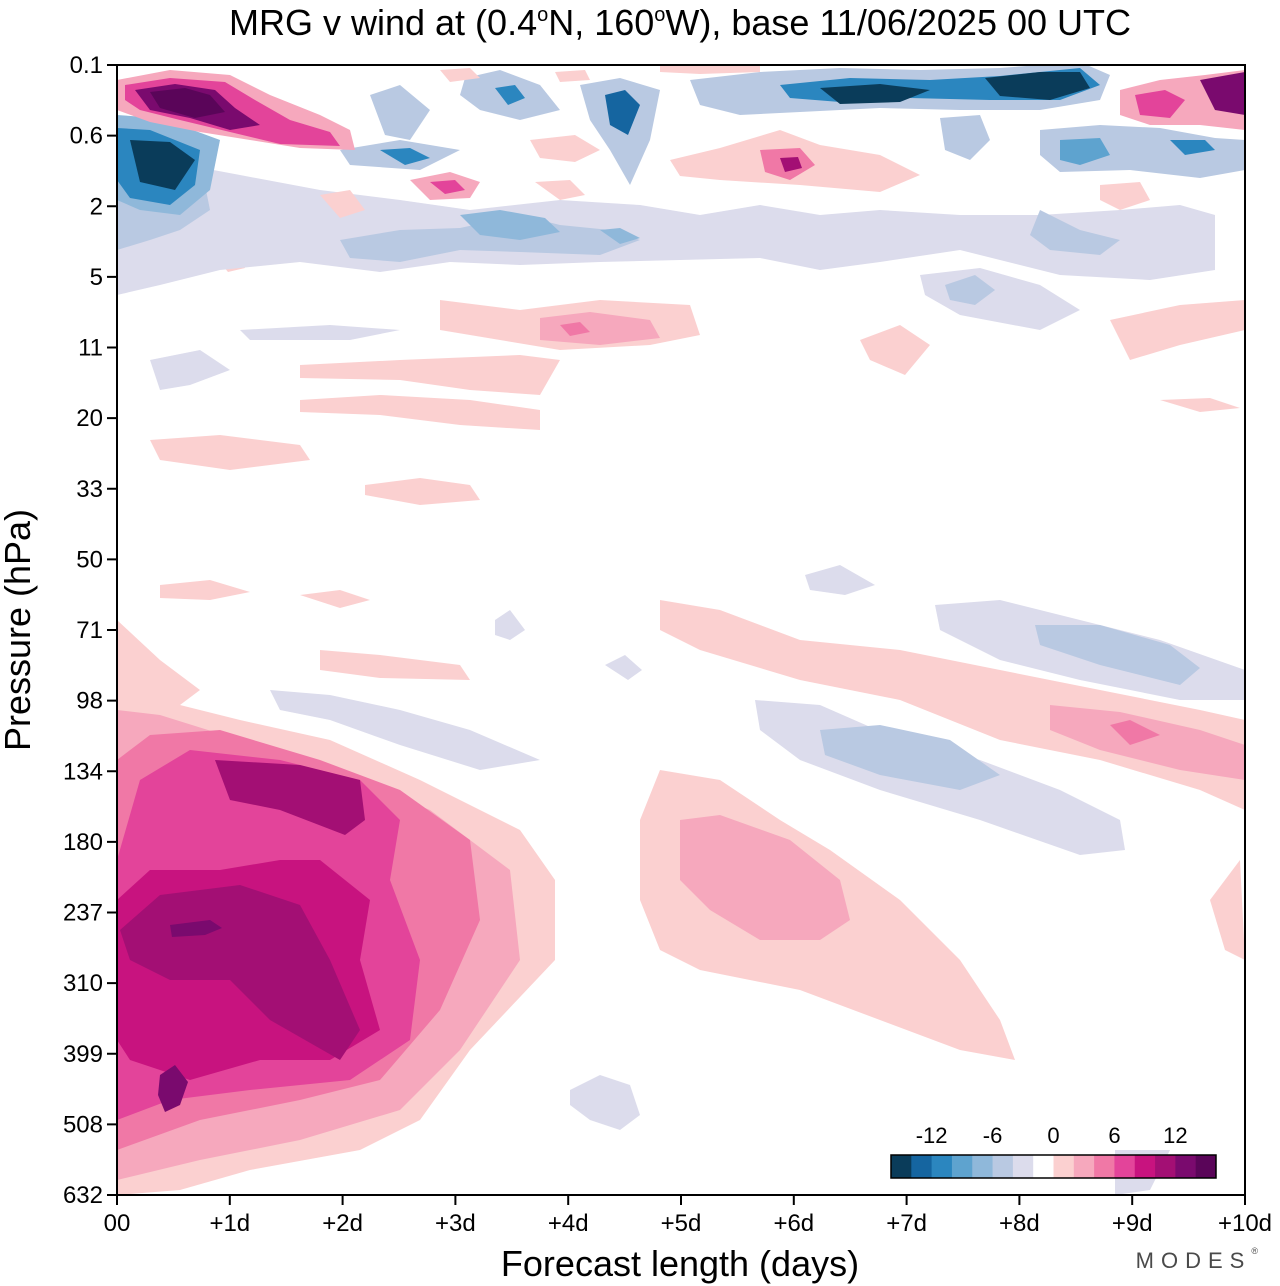 The height and width of the screenshot is (1286, 1280). I want to click on y-tick-label: 310, so click(83, 983).